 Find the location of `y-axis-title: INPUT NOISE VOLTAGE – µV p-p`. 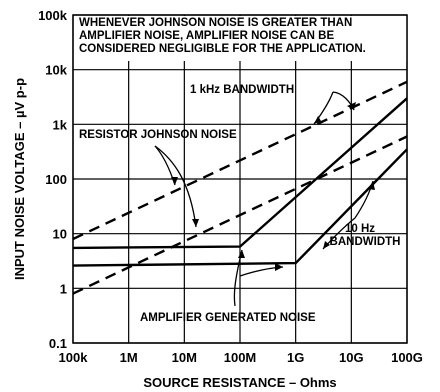

y-axis-title: INPUT NOISE VOLTAGE – µV p-p is located at coordinates (19, 179).